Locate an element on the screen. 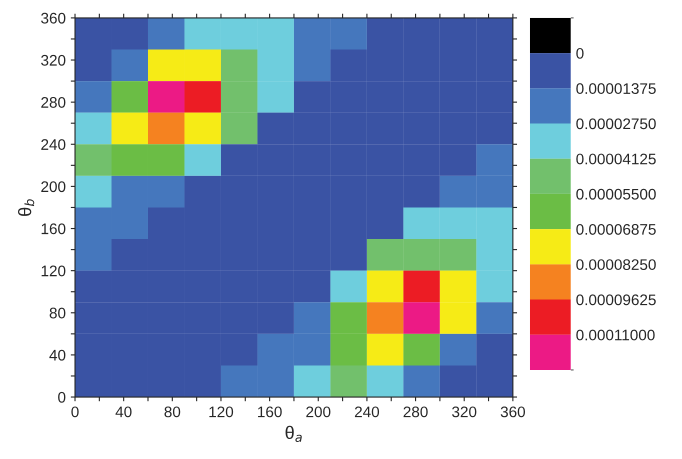 The image size is (682, 459). y-tick-label: 280 is located at coordinates (53, 102).